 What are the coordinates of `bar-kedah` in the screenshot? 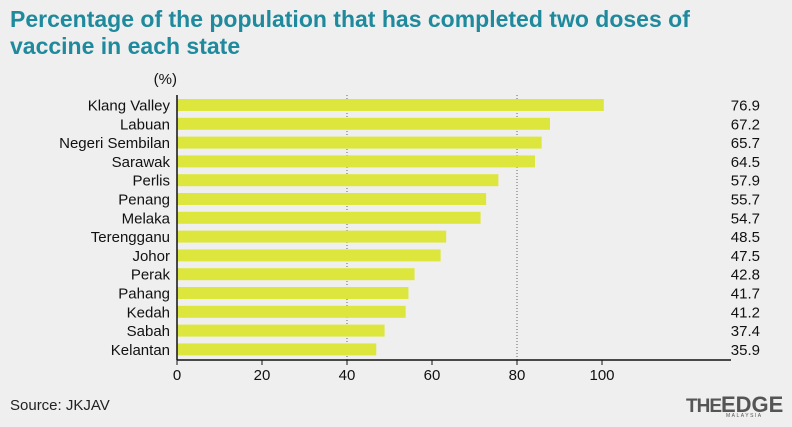 It's located at (291, 311).